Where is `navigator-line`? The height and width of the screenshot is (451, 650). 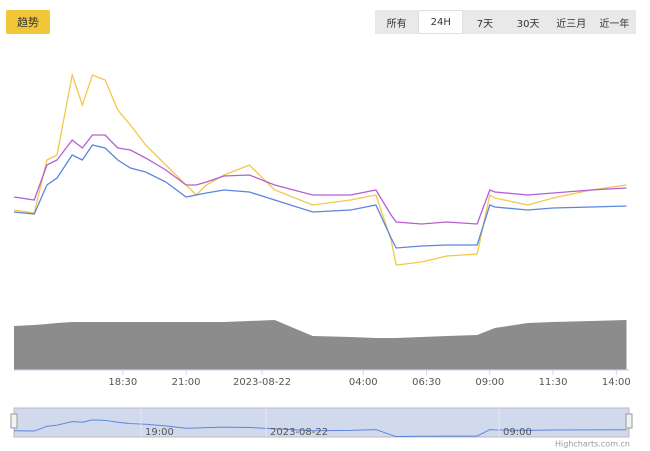 navigator-line is located at coordinates (320, 428).